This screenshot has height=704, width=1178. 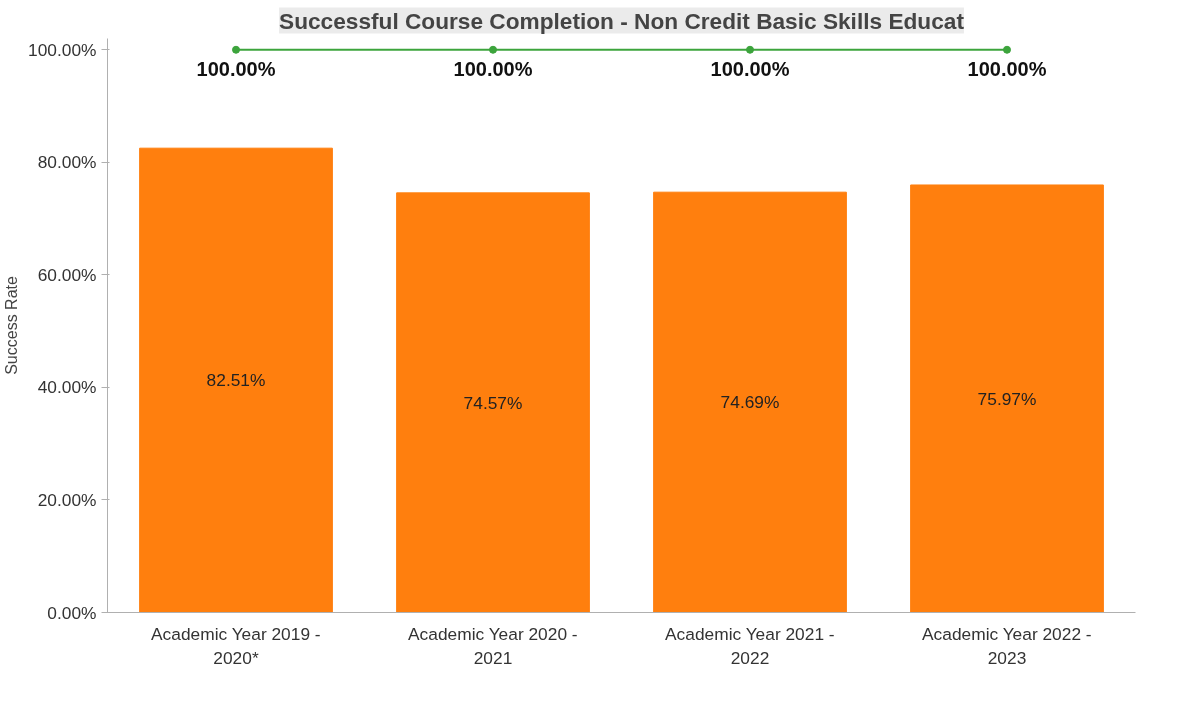 What do you see at coordinates (67, 387) in the screenshot?
I see `y-tick-label: 40.00%` at bounding box center [67, 387].